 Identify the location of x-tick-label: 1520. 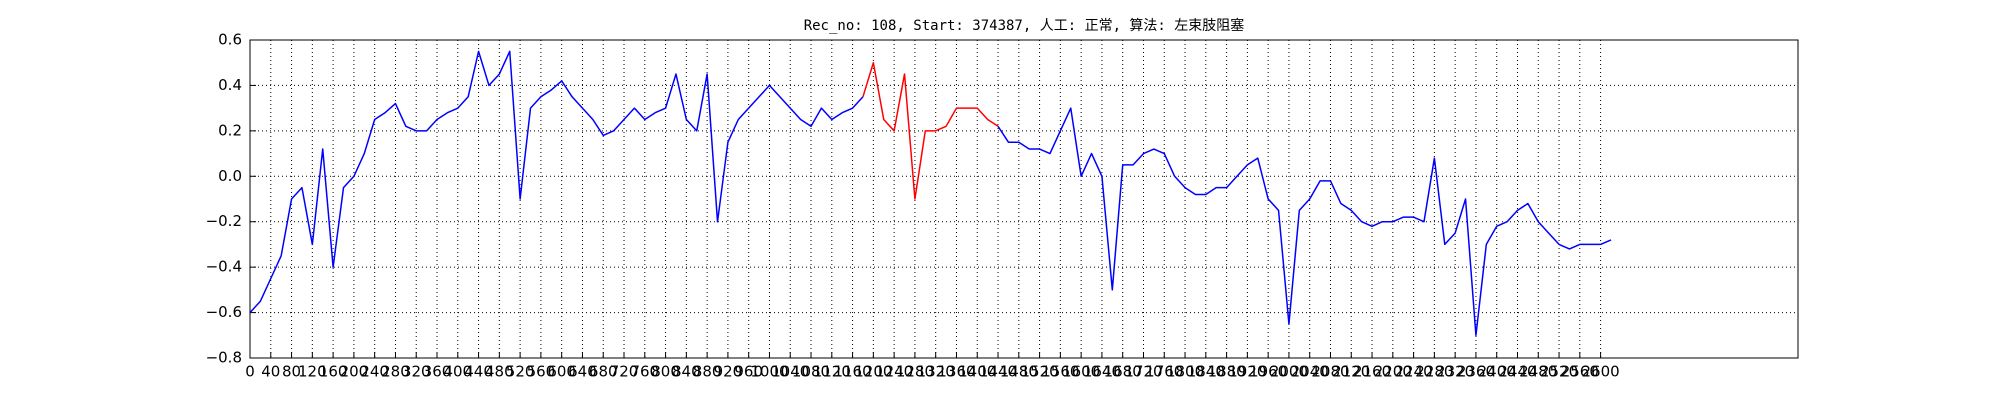
(1039, 372).